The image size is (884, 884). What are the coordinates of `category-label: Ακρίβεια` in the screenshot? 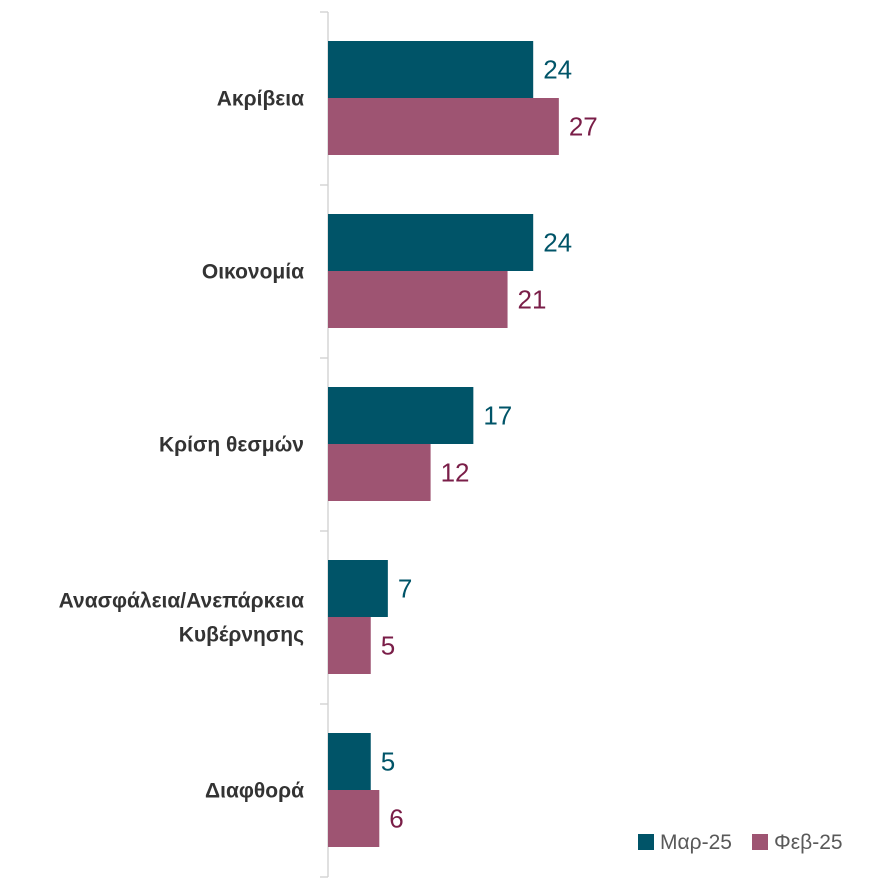 It's located at (260, 99).